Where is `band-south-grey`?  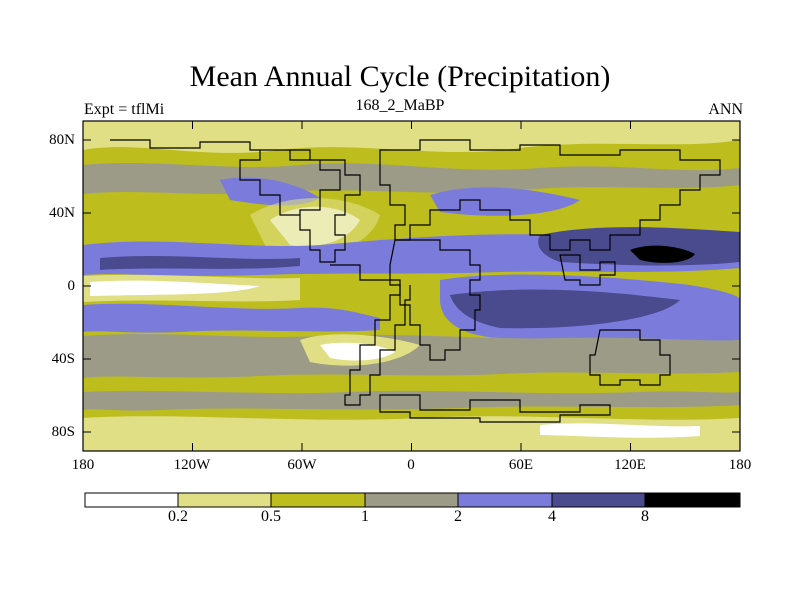
band-south-grey is located at coordinates (411, 356).